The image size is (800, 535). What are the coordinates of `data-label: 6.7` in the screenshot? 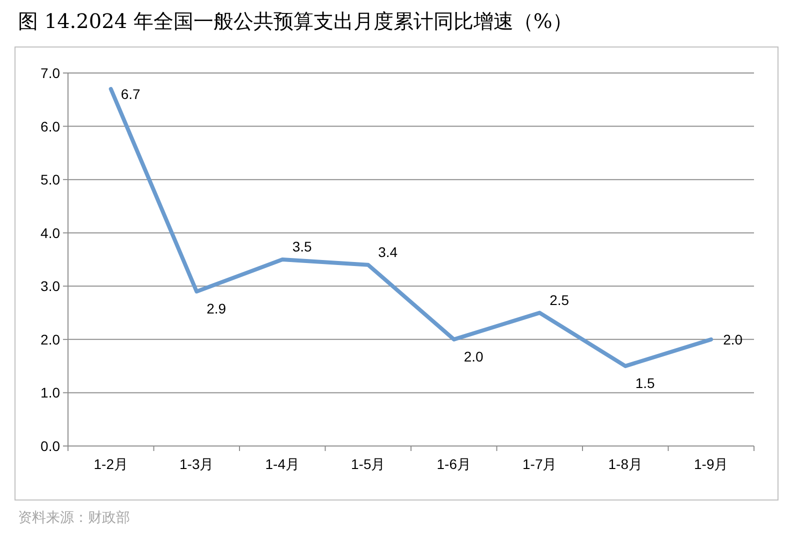 It's located at (130, 94).